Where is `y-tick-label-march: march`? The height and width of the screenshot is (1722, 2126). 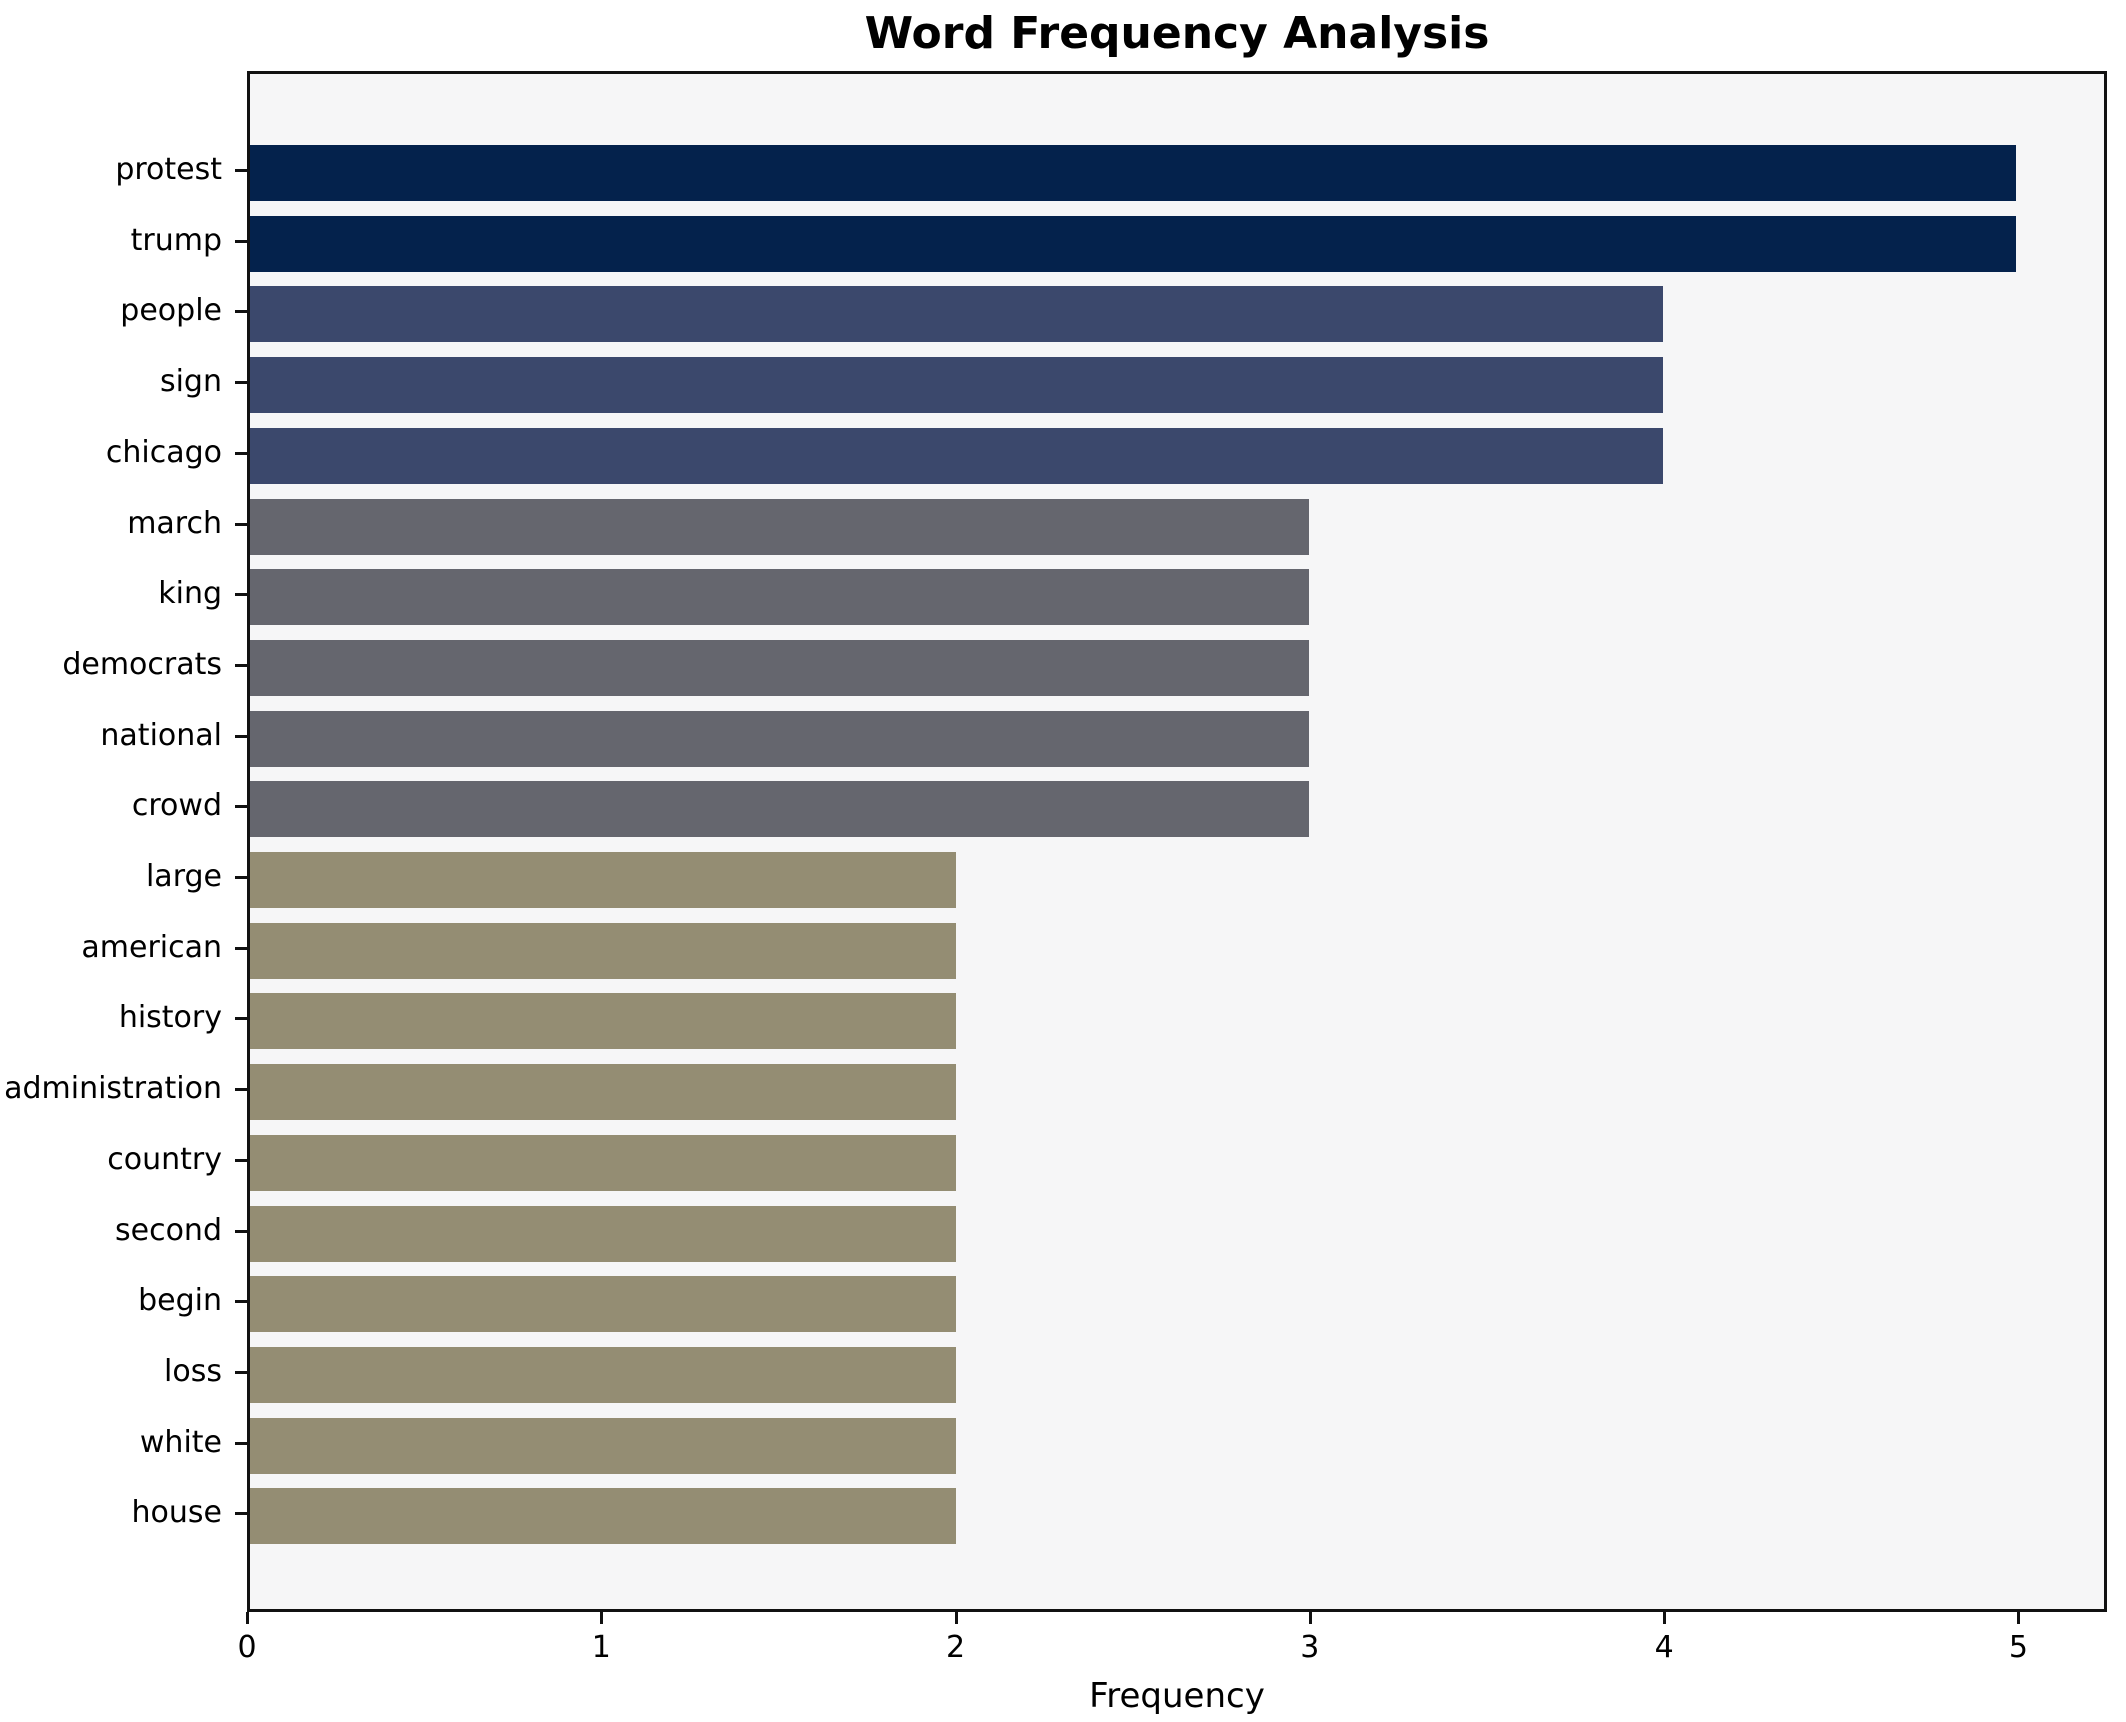
y-tick-label-march: march is located at coordinates (174, 523).